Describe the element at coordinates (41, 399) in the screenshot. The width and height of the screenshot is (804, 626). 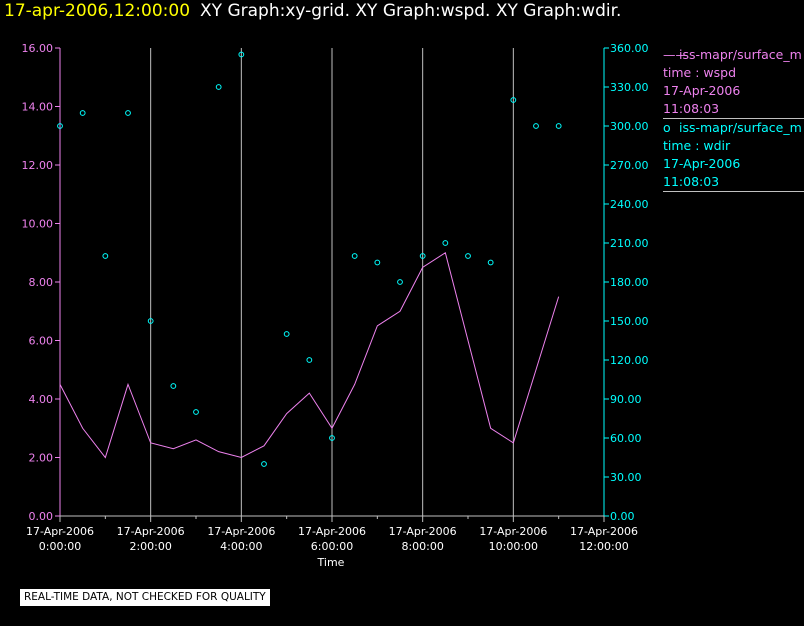
I see `left-tick-label-2: 4.00` at that location.